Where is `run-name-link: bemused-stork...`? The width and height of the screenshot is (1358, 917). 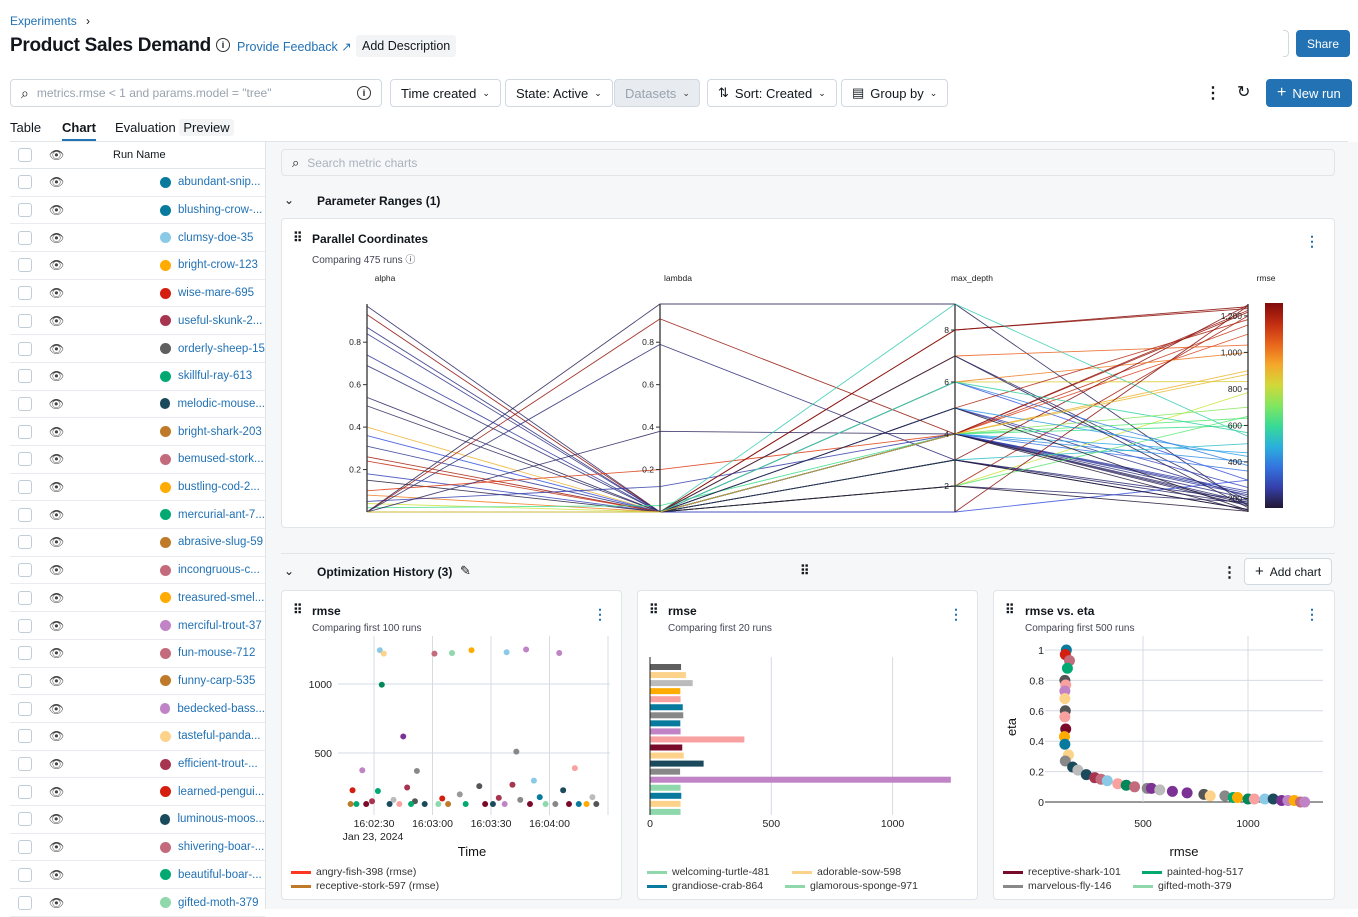
run-name-link: bemused-stork... is located at coordinates (221, 459).